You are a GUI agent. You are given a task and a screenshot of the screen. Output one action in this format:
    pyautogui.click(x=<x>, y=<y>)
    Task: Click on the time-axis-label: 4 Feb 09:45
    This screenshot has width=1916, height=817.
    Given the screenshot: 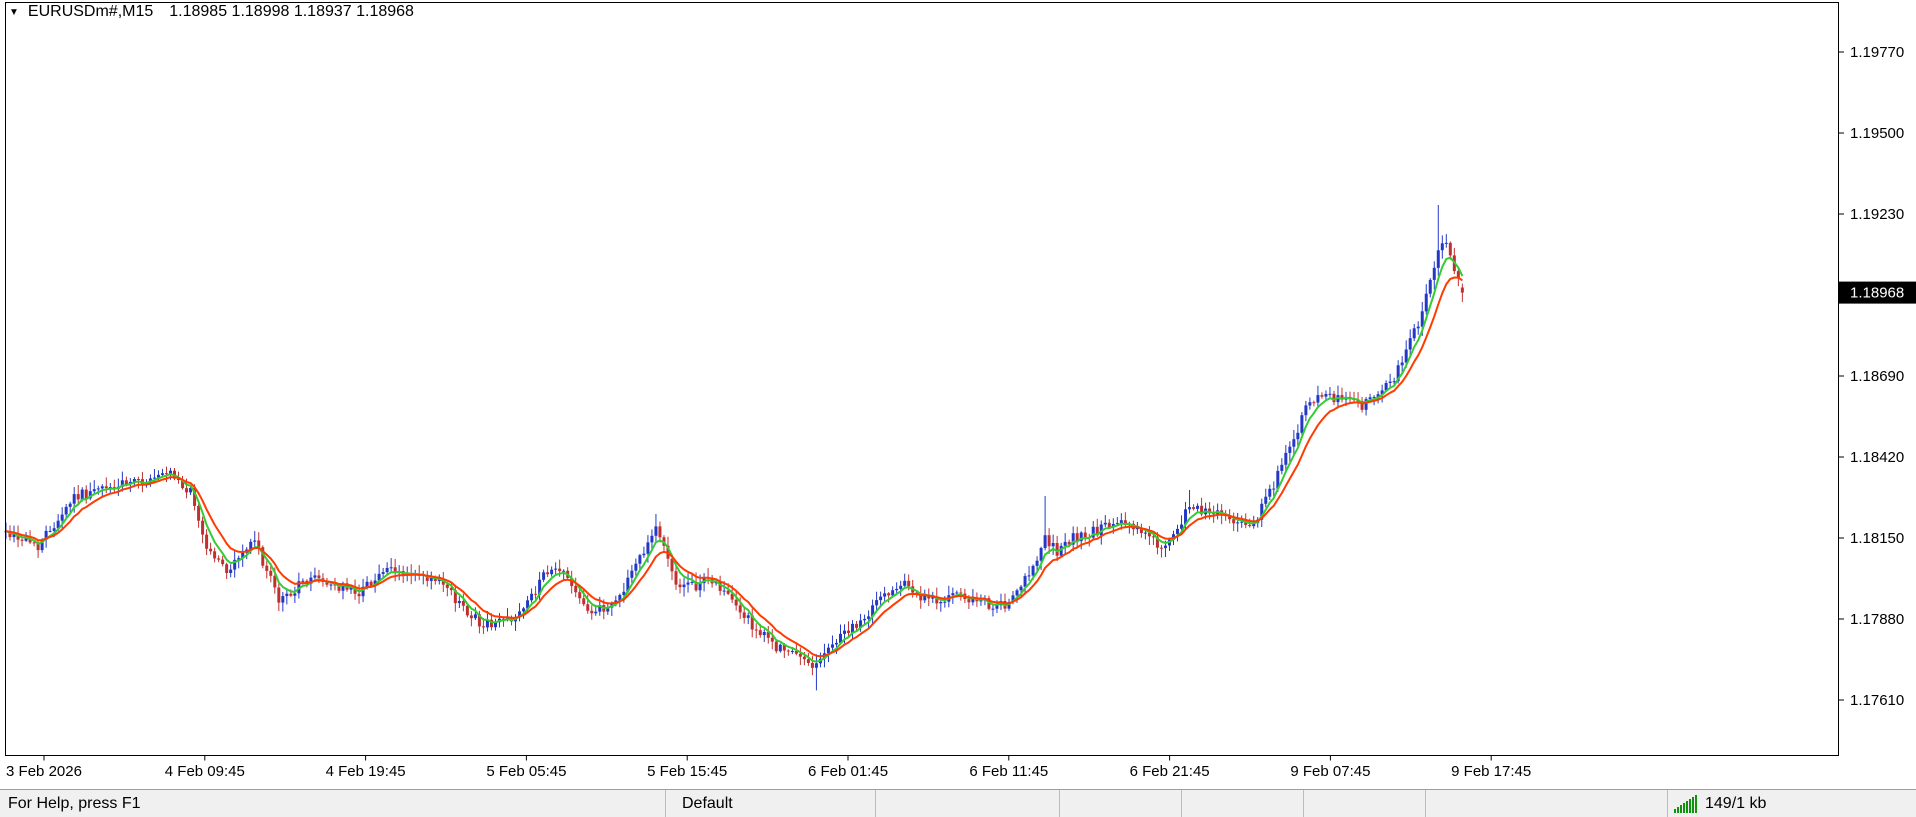 What is the action you would take?
    pyautogui.click(x=205, y=771)
    